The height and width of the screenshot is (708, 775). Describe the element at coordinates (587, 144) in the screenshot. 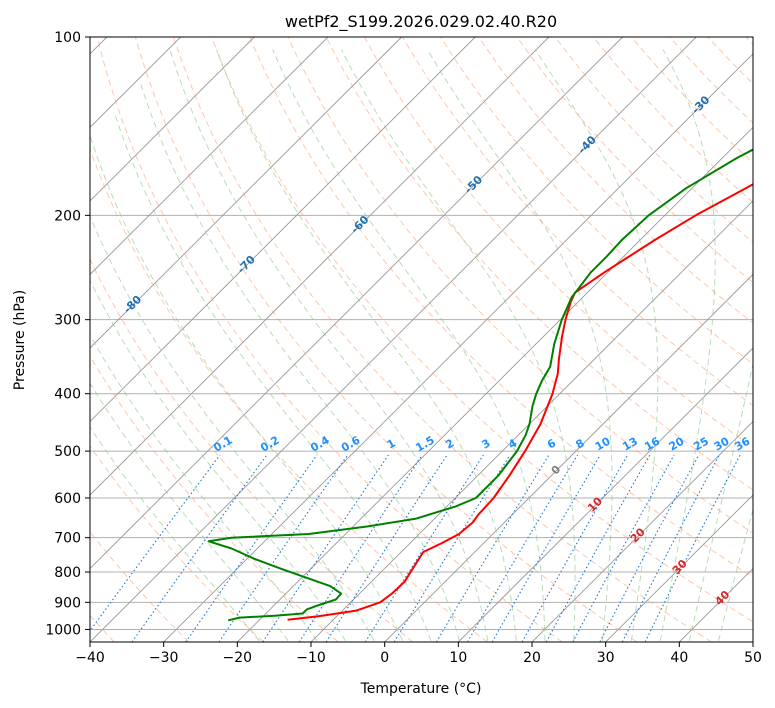

I see `isotherm-label: -40` at that location.